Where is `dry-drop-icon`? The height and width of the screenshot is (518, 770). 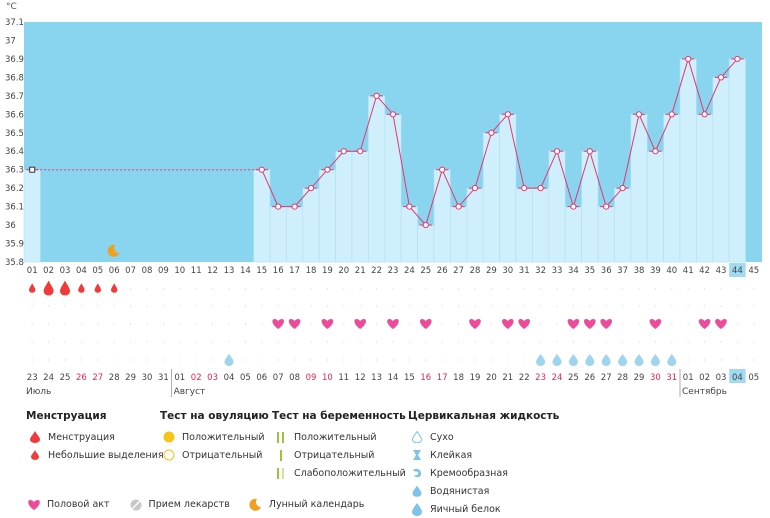
dry-drop-icon is located at coordinates (417, 437).